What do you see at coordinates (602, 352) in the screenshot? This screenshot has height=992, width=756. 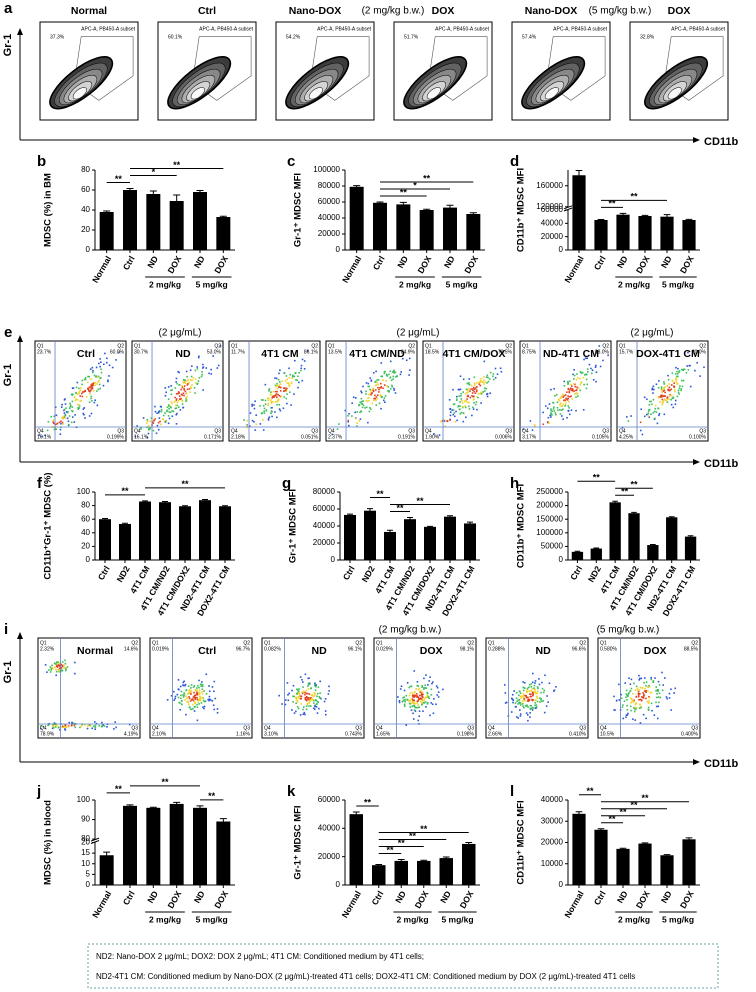 I see `quadrant-value: 88.0%` at bounding box center [602, 352].